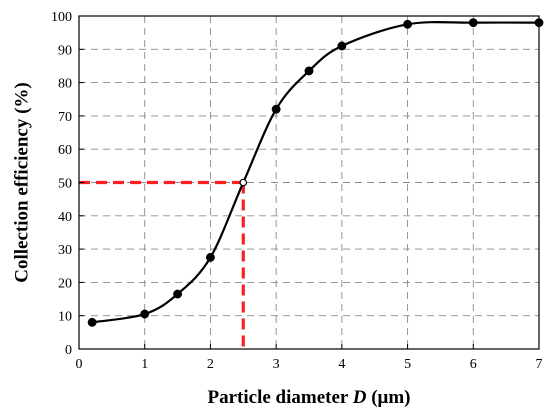 The width and height of the screenshot is (550, 414). I want to click on y-tick-label: 40, so click(65, 217).